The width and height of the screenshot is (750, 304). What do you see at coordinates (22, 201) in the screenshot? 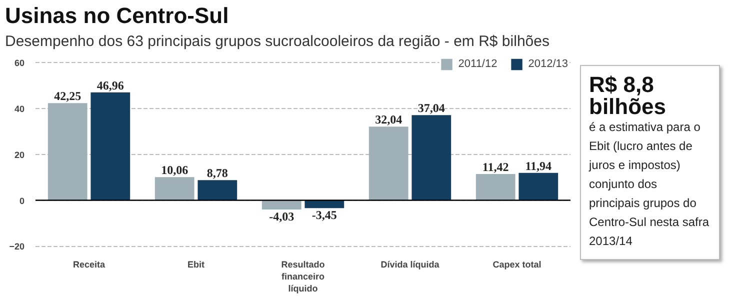
I see `y-tick-label: 0` at bounding box center [22, 201].